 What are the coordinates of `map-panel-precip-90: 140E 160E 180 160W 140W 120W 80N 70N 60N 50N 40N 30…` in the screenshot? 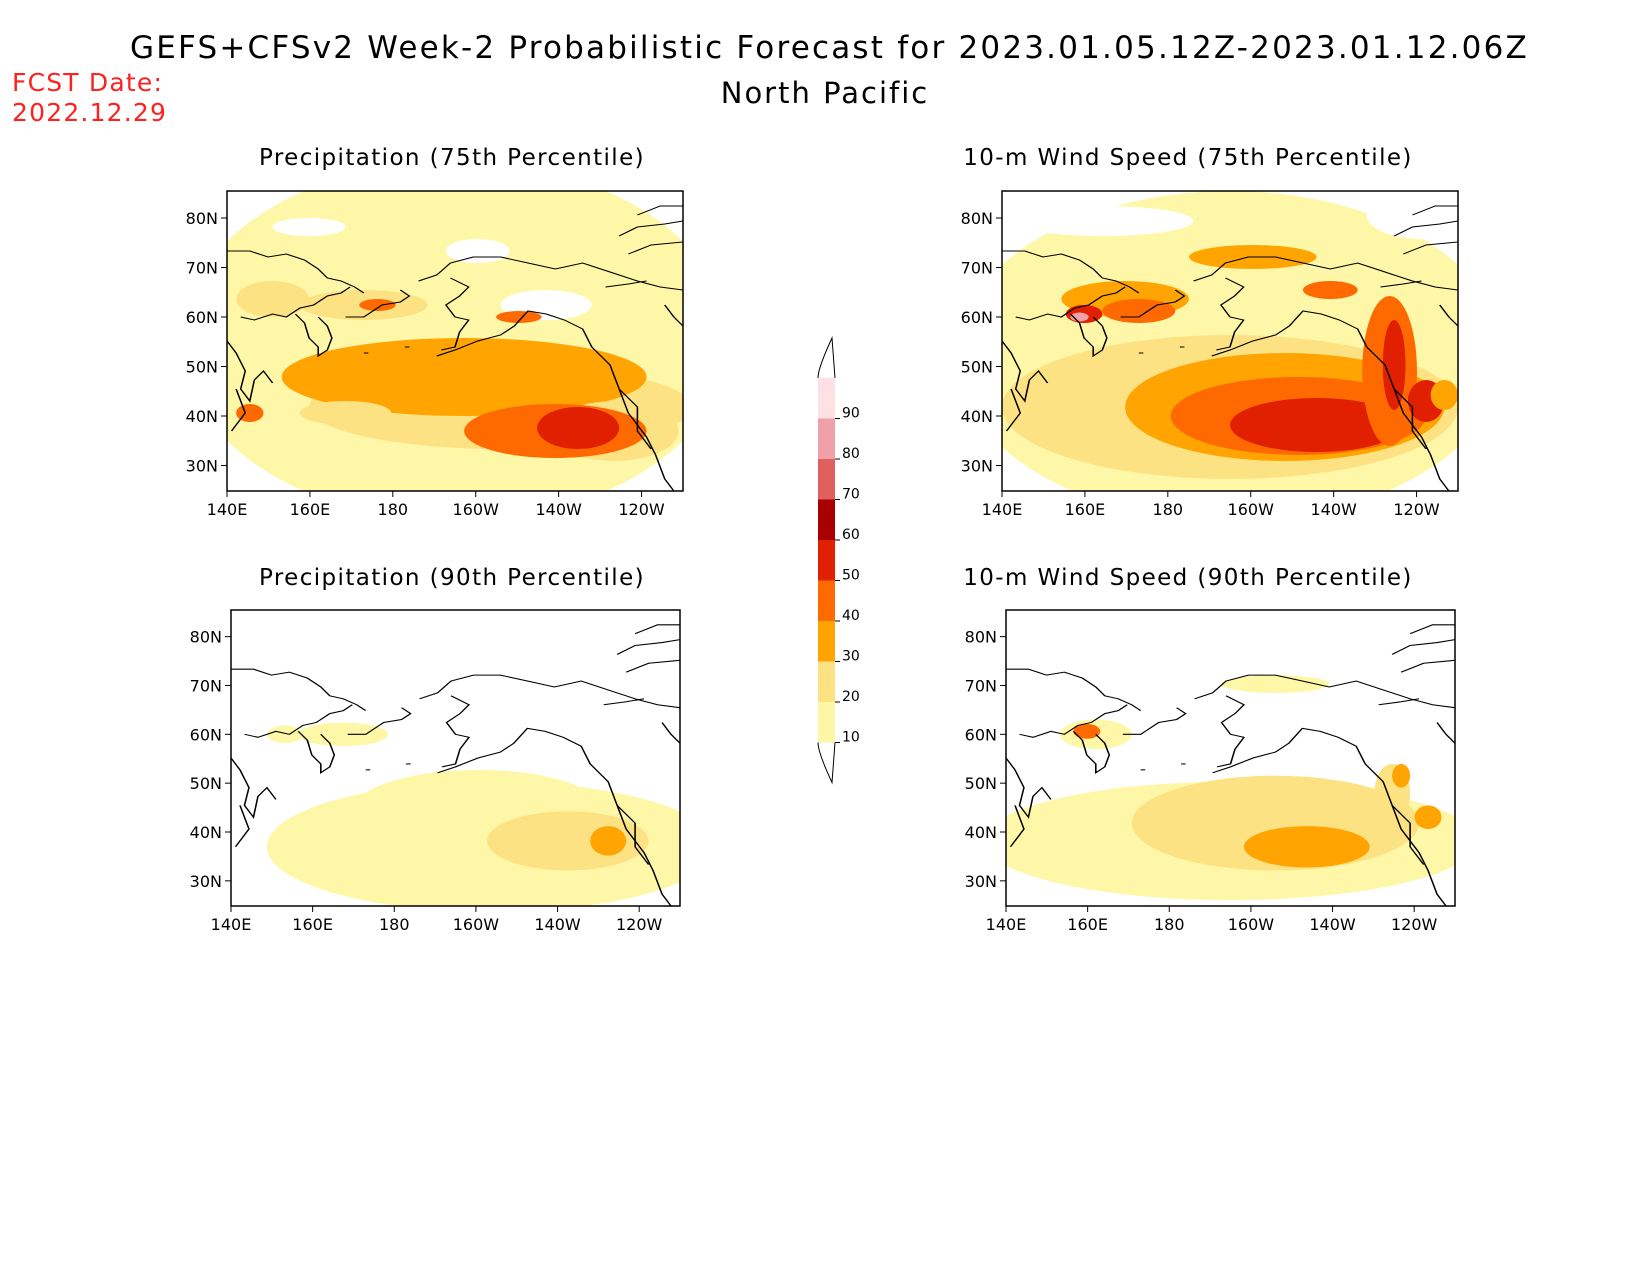 It's located at (435, 771).